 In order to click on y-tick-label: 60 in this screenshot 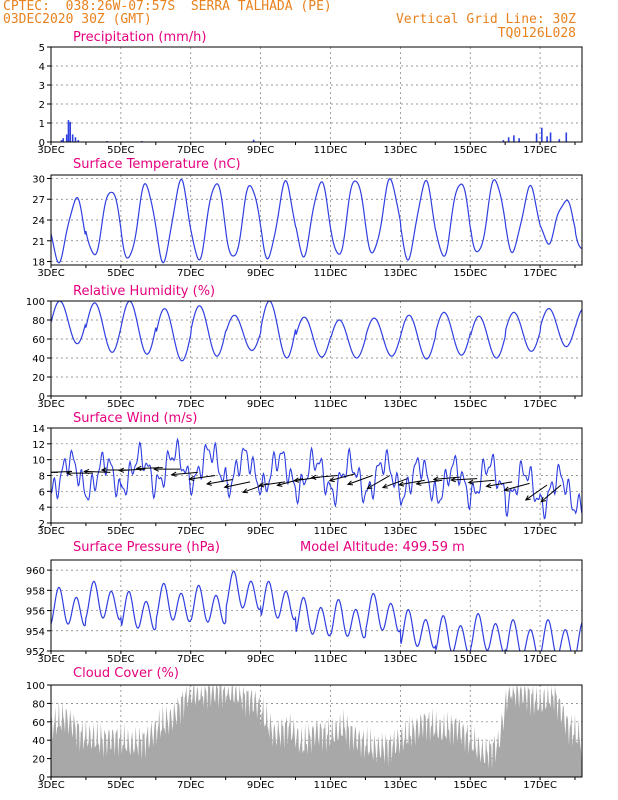, I will do `click(38, 723)`.